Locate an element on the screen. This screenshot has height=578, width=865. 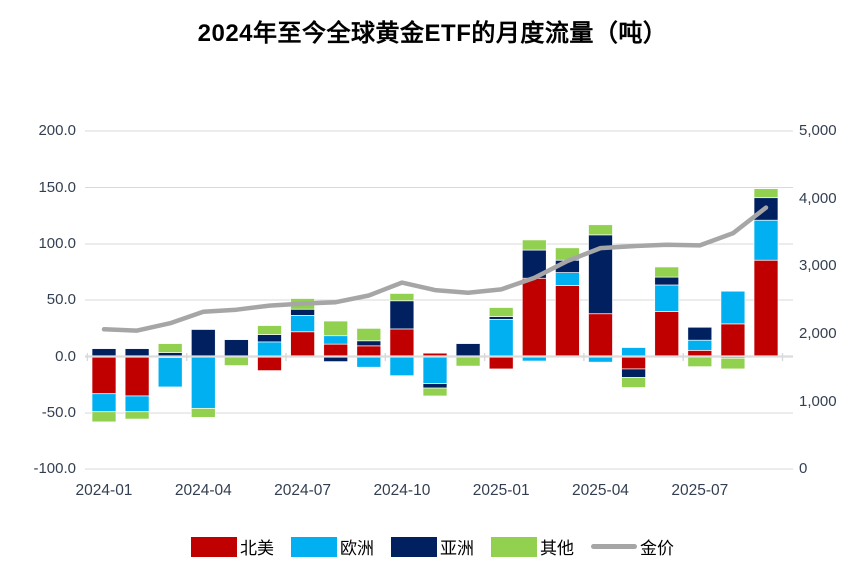
legend-label: 亚洲 is located at coordinates (457, 548).